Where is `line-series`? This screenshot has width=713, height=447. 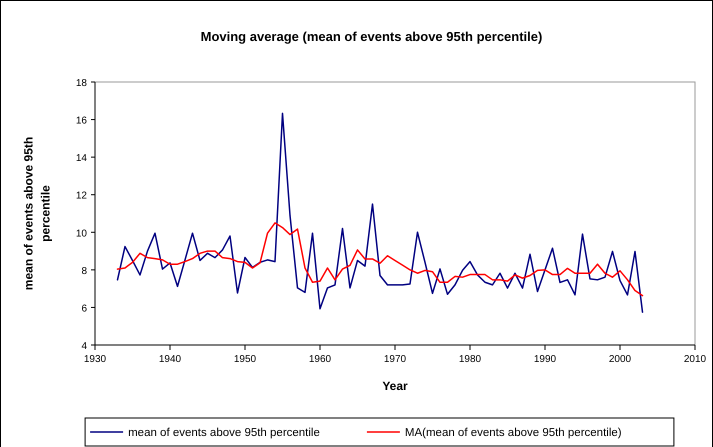
line-series is located at coordinates (380, 259).